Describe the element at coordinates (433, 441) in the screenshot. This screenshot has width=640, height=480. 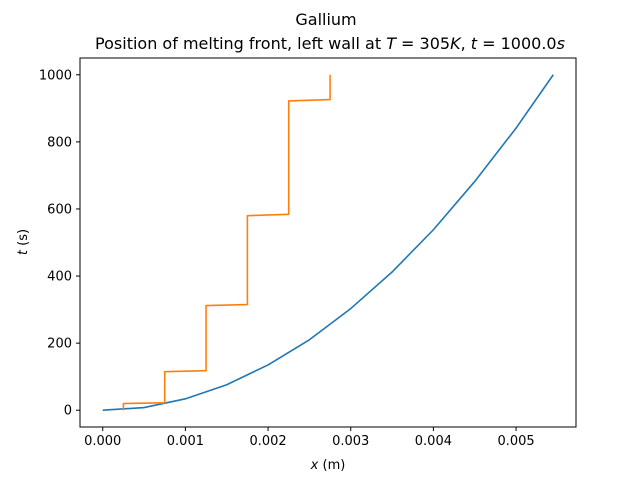
I see `x-tick-label: 0.004` at that location.